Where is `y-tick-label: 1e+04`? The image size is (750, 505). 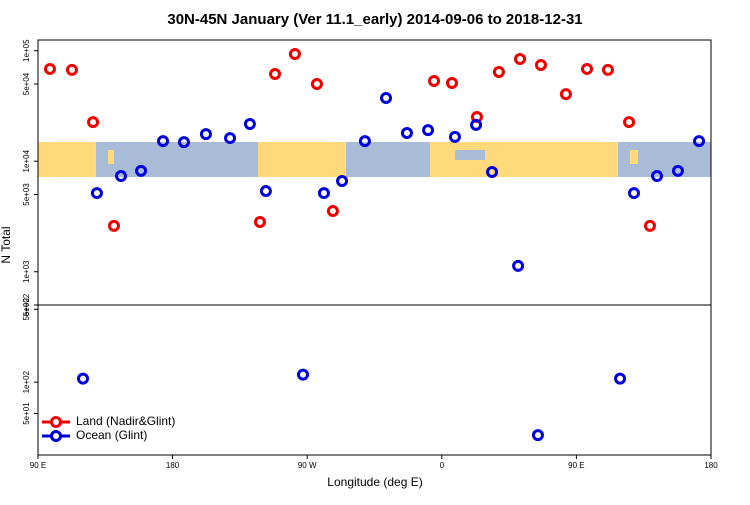
y-tick-label: 1e+04 is located at coordinates (26, 160).